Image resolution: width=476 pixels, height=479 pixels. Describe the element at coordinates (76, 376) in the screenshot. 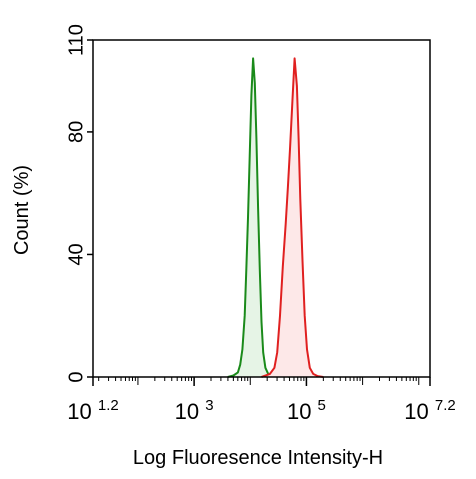

I see `y-tick-label: 0` at that location.